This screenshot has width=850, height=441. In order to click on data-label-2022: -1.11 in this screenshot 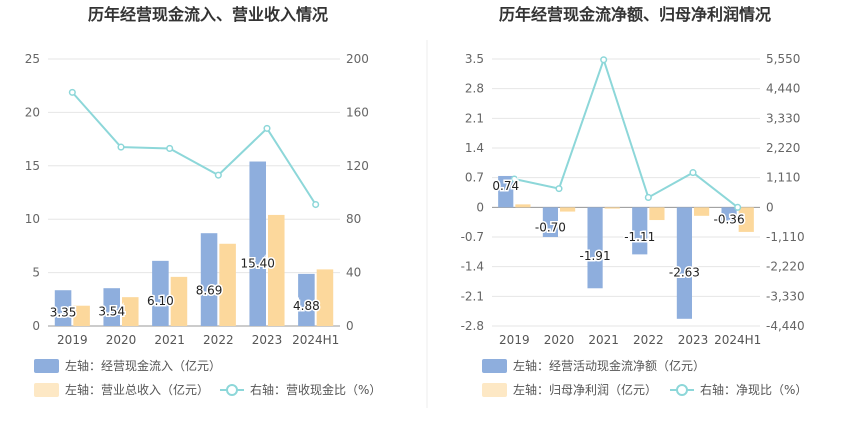, I will do `click(639, 237)`.